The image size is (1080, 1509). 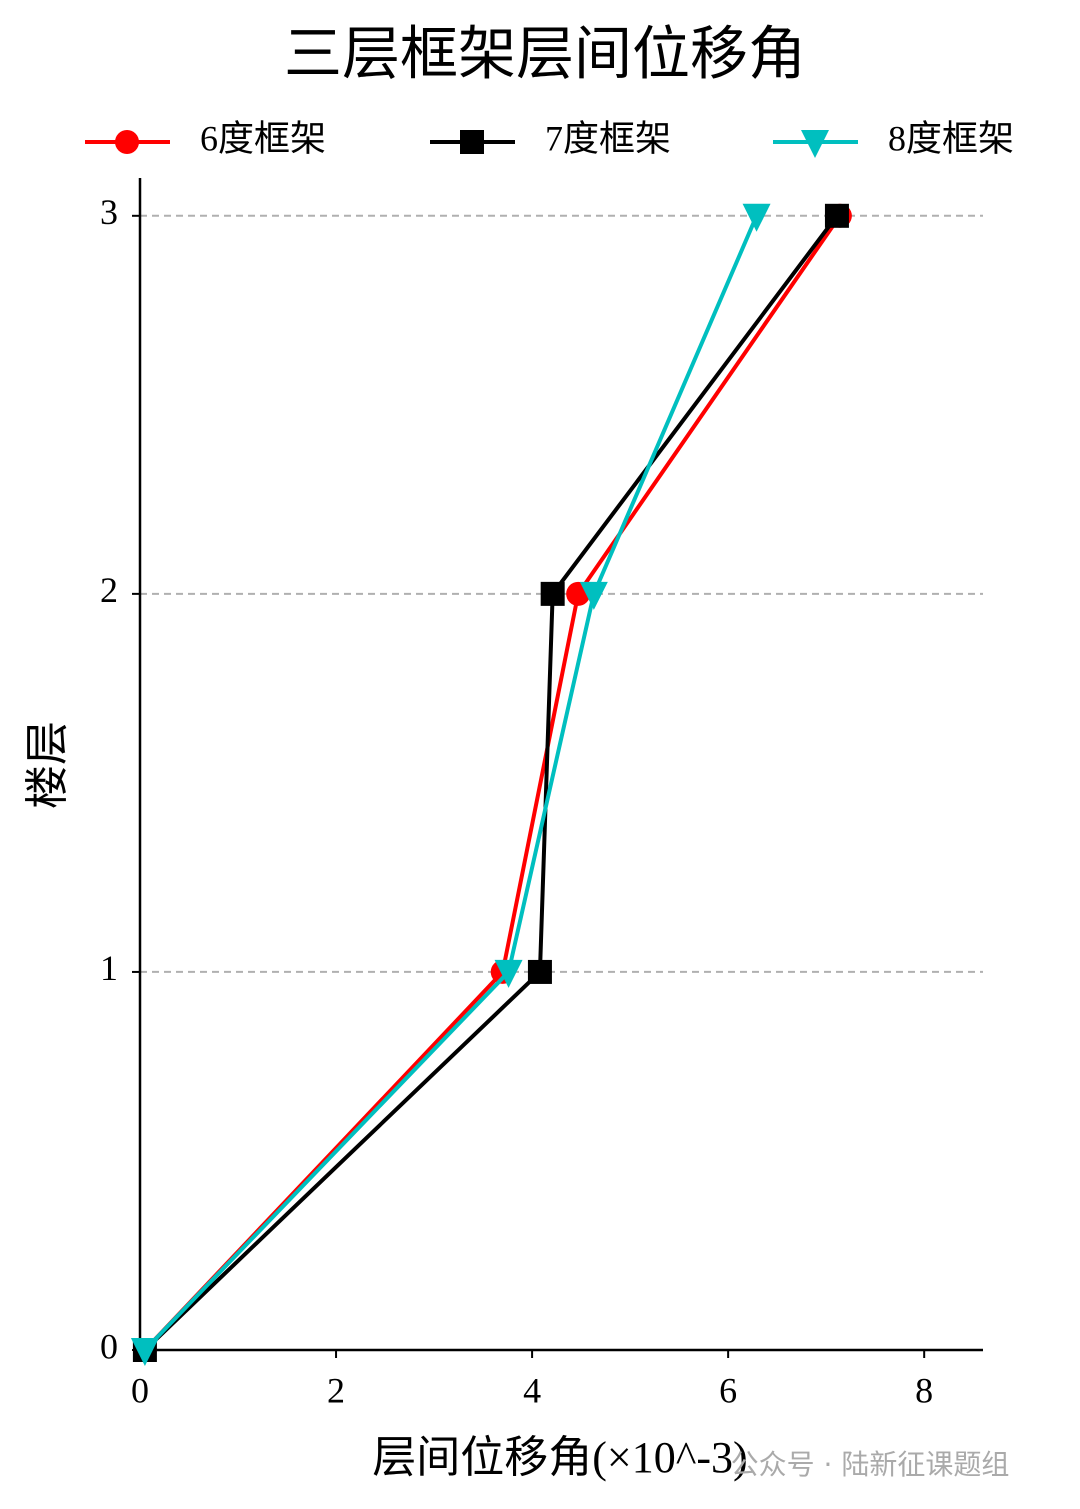 What do you see at coordinates (336, 1390) in the screenshot?
I see `x-tick-label: 2` at bounding box center [336, 1390].